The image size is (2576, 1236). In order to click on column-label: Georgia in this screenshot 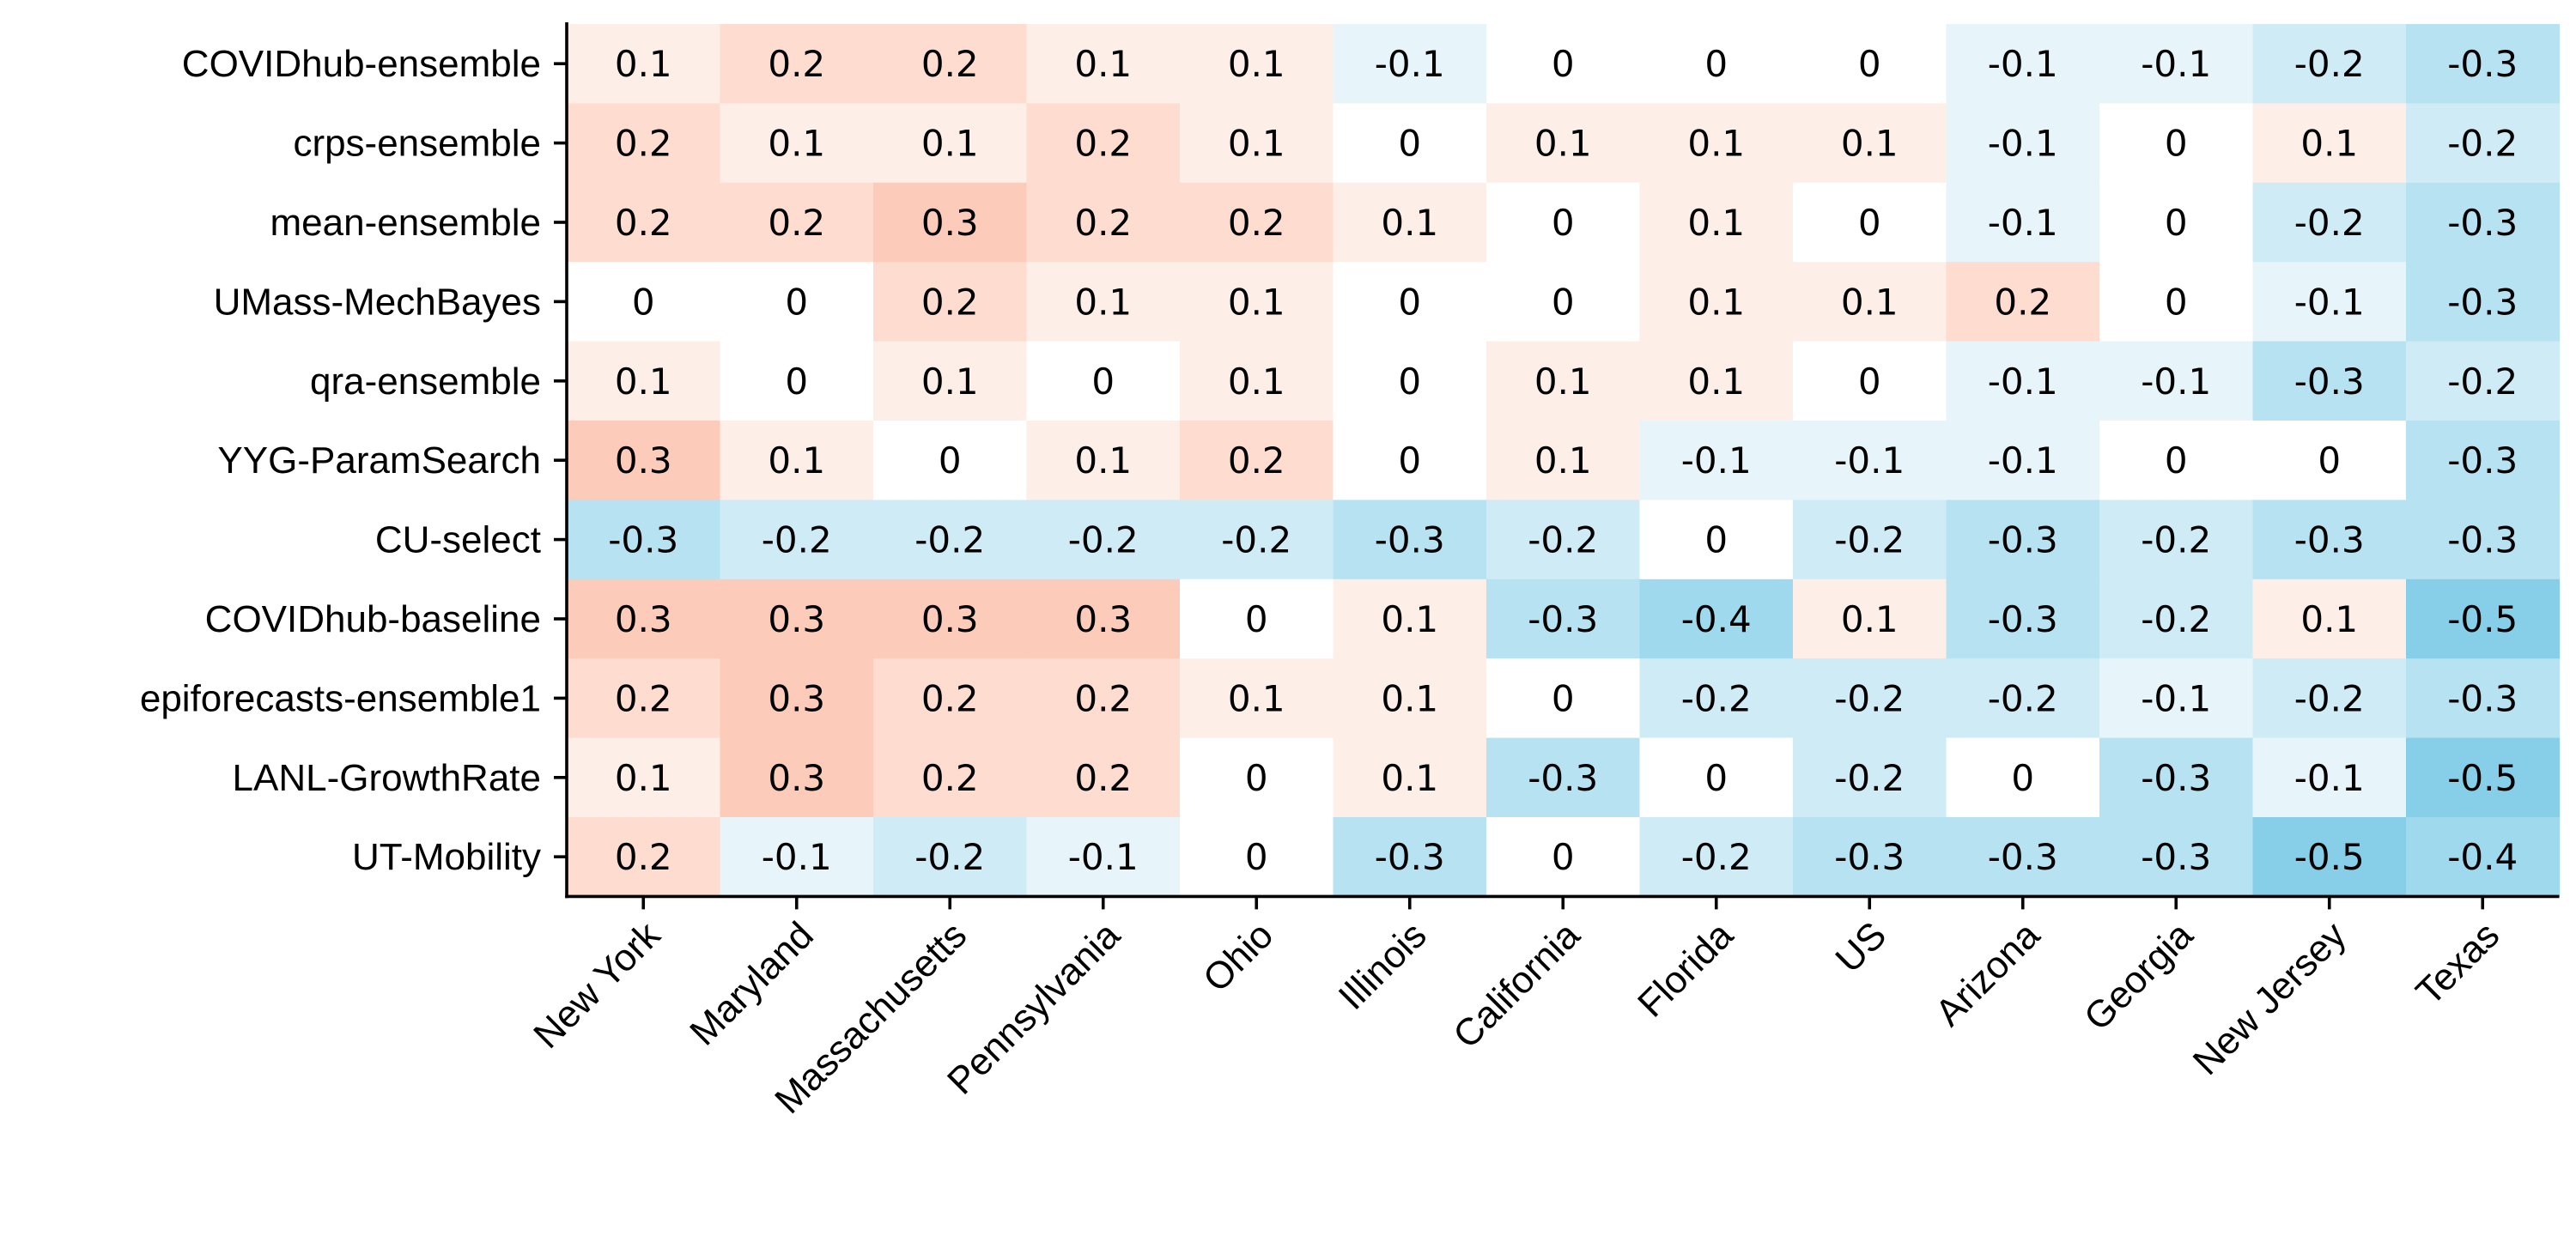, I will do `click(2139, 976)`.